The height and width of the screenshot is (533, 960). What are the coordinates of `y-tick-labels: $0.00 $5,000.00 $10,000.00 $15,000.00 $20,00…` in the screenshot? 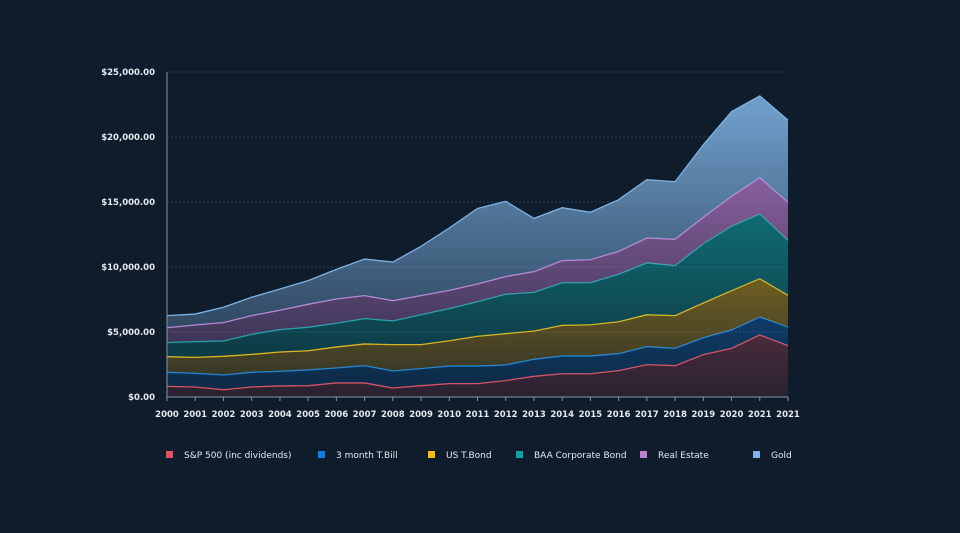 It's located at (128, 235).